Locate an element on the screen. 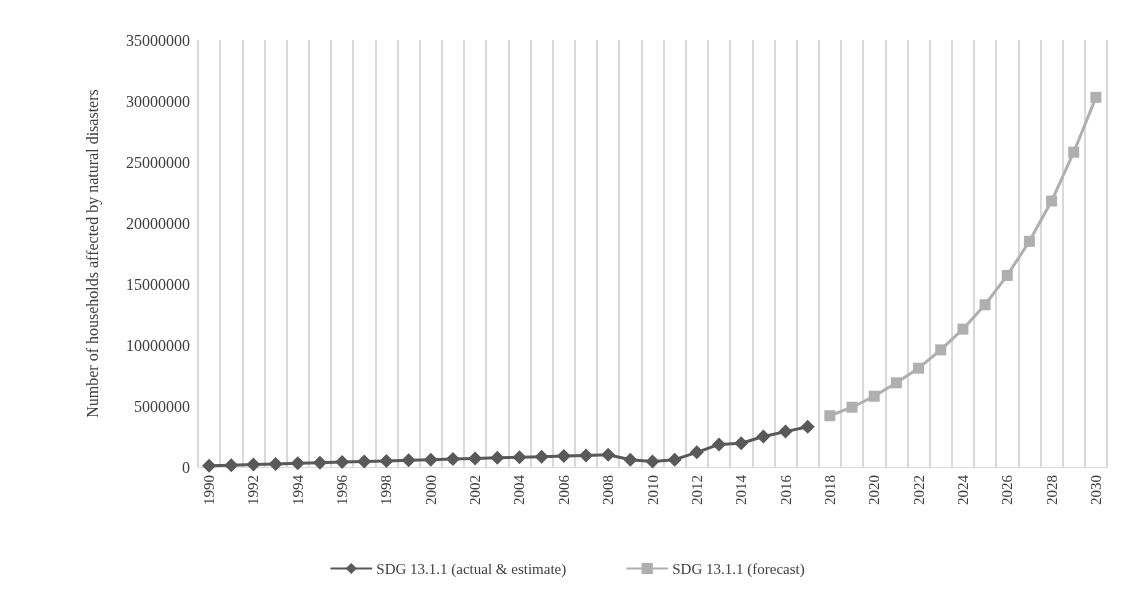 The image size is (1135, 597). y-tick-label: 5000000 is located at coordinates (162, 406).